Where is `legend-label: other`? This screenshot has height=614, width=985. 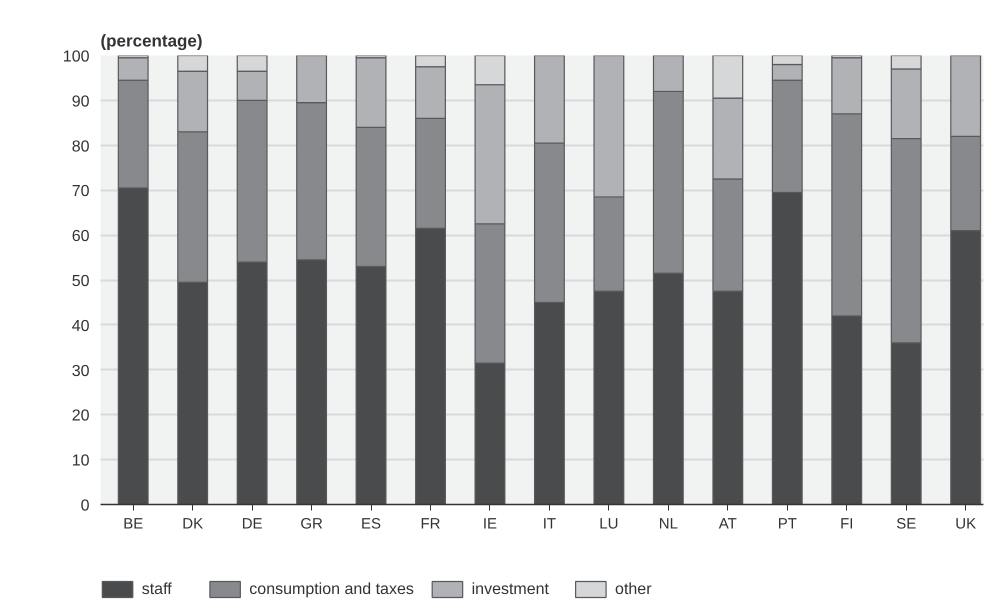
legend-label: other is located at coordinates (633, 589).